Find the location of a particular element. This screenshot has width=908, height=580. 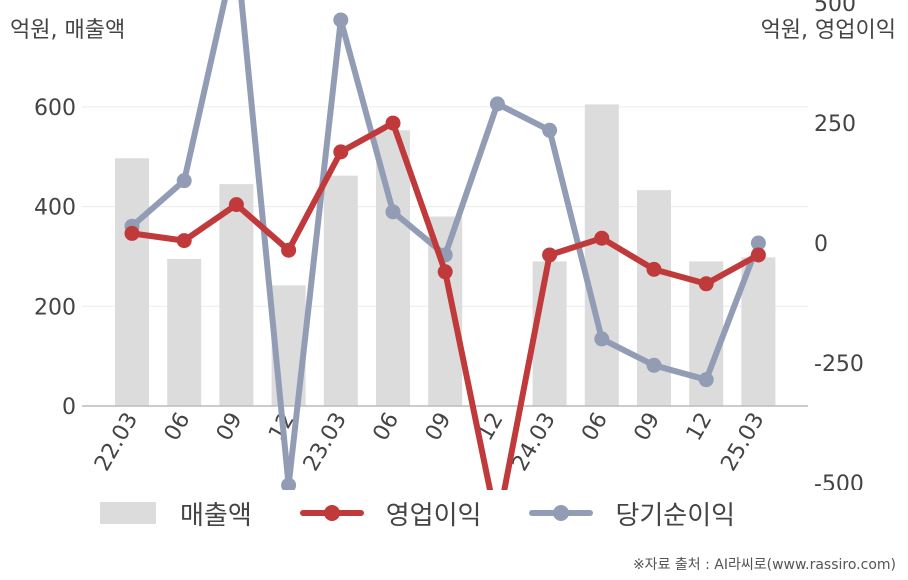

legend-item-revenue: 매출액 is located at coordinates (176, 513).